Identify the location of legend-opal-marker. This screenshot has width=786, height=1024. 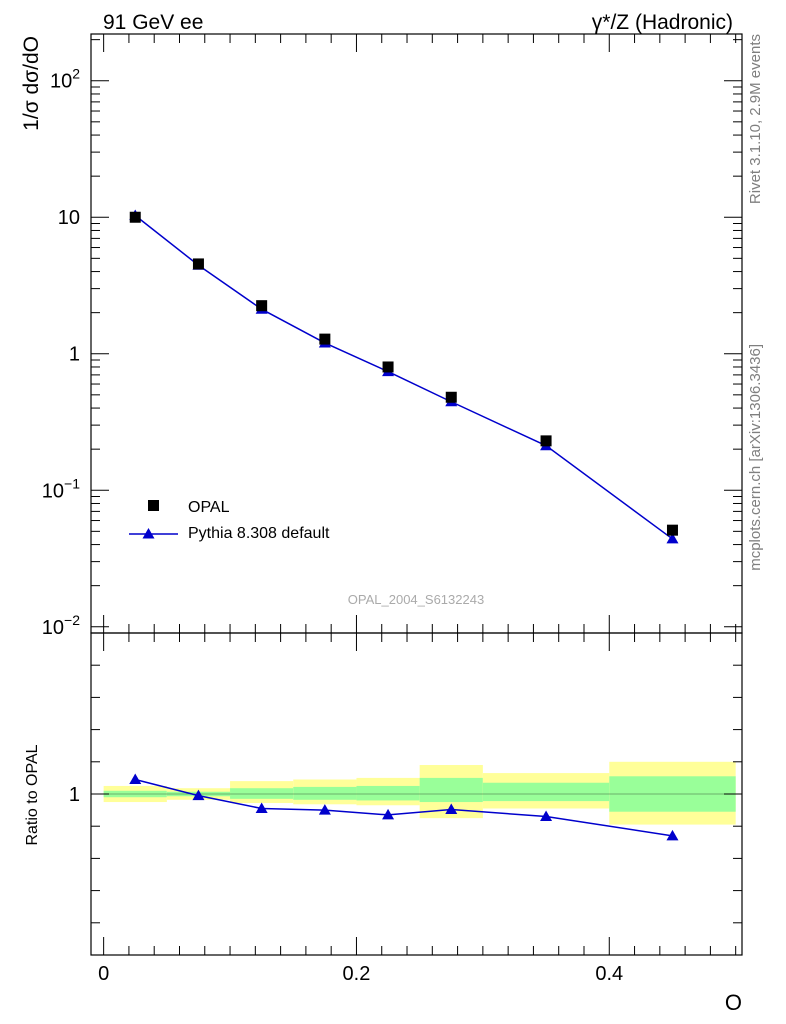
(153, 505).